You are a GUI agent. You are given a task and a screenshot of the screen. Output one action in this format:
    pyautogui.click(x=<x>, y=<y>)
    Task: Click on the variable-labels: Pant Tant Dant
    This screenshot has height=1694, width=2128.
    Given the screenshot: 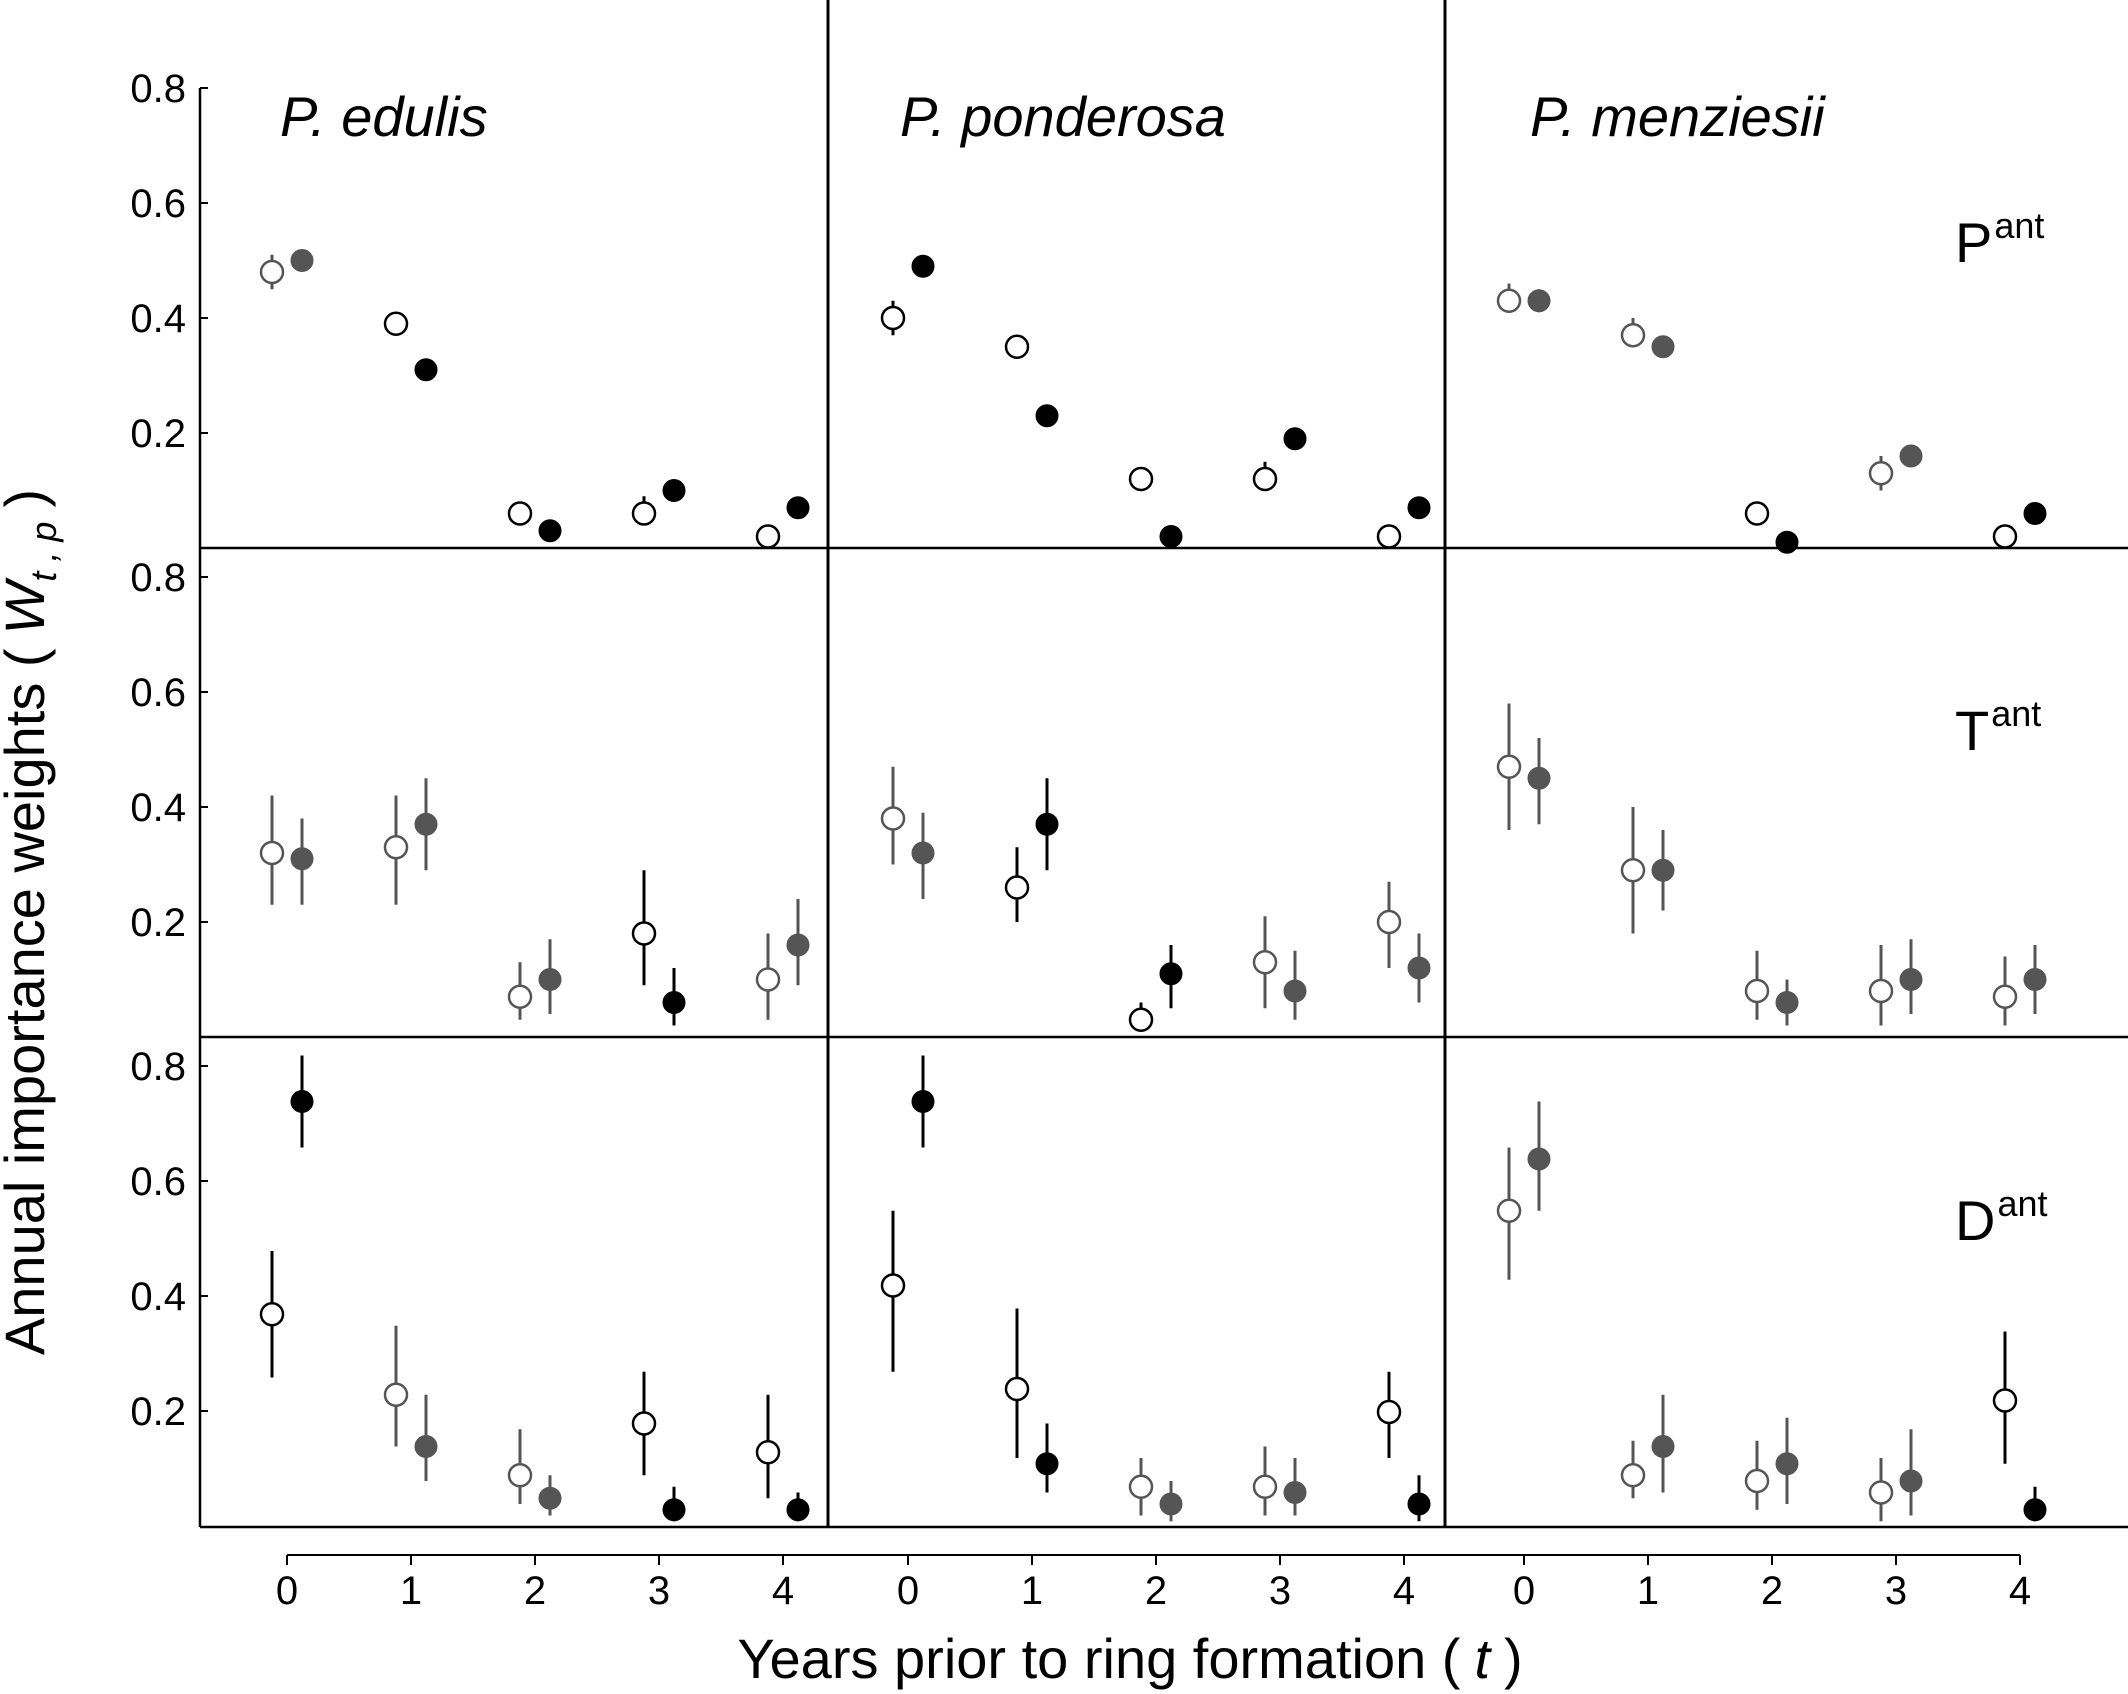 What is the action you would take?
    pyautogui.click(x=2001, y=728)
    